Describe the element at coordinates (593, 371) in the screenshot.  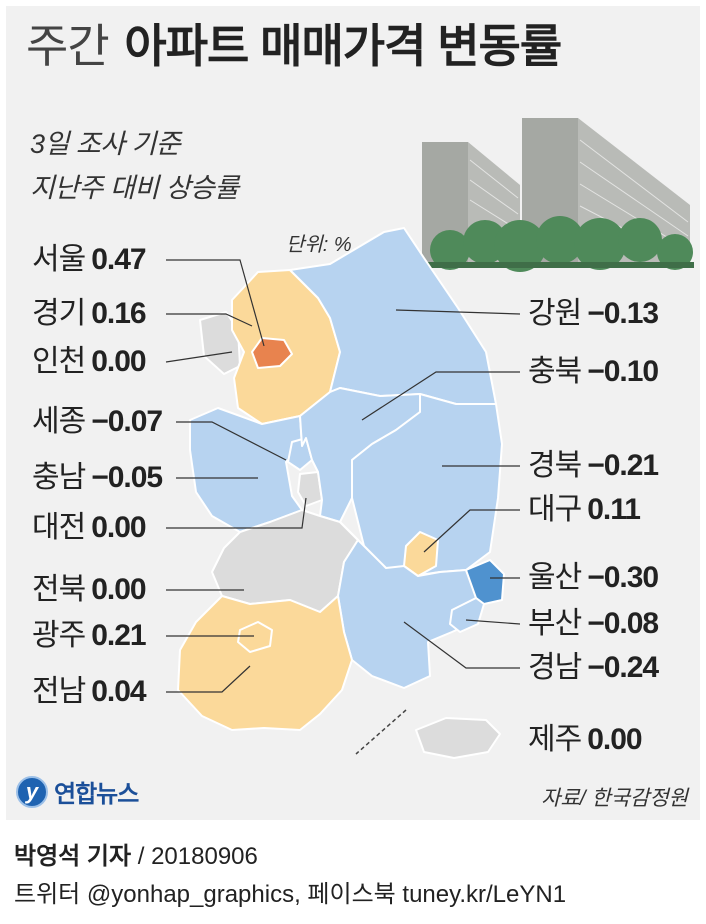
I see `label-chungbuk: 충북 −0.10` at that location.